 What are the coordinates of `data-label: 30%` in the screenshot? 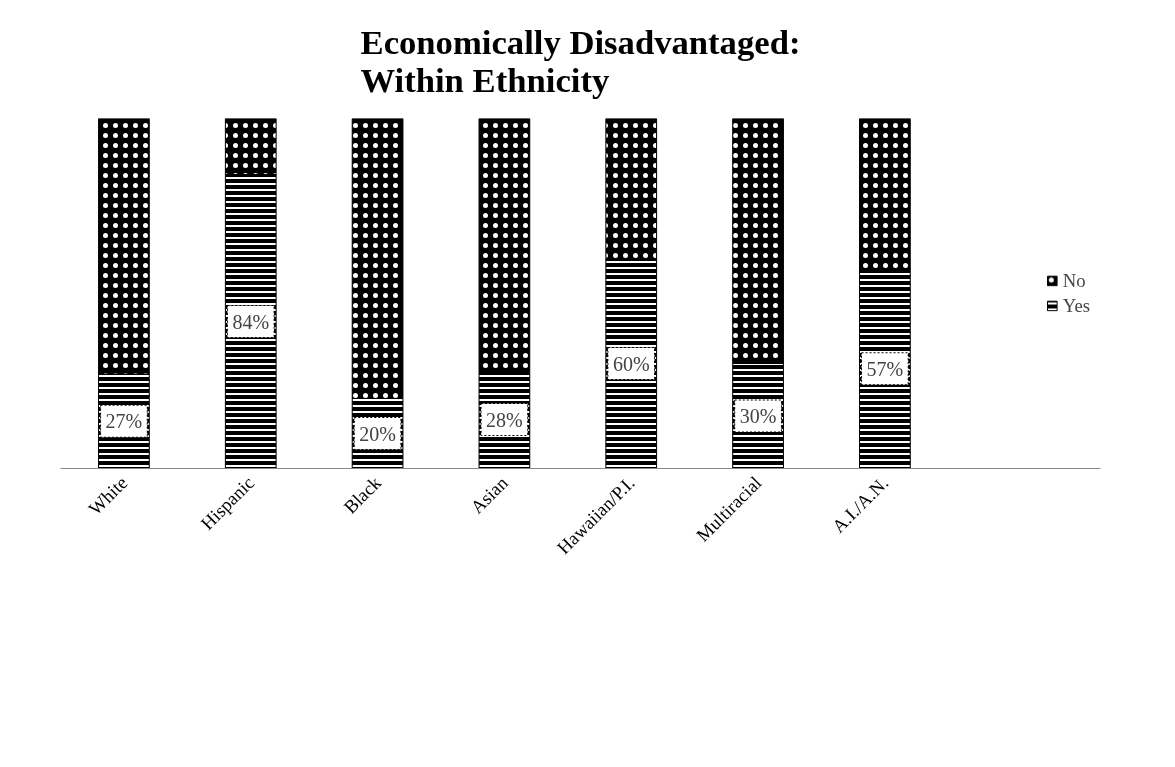 It's located at (758, 416).